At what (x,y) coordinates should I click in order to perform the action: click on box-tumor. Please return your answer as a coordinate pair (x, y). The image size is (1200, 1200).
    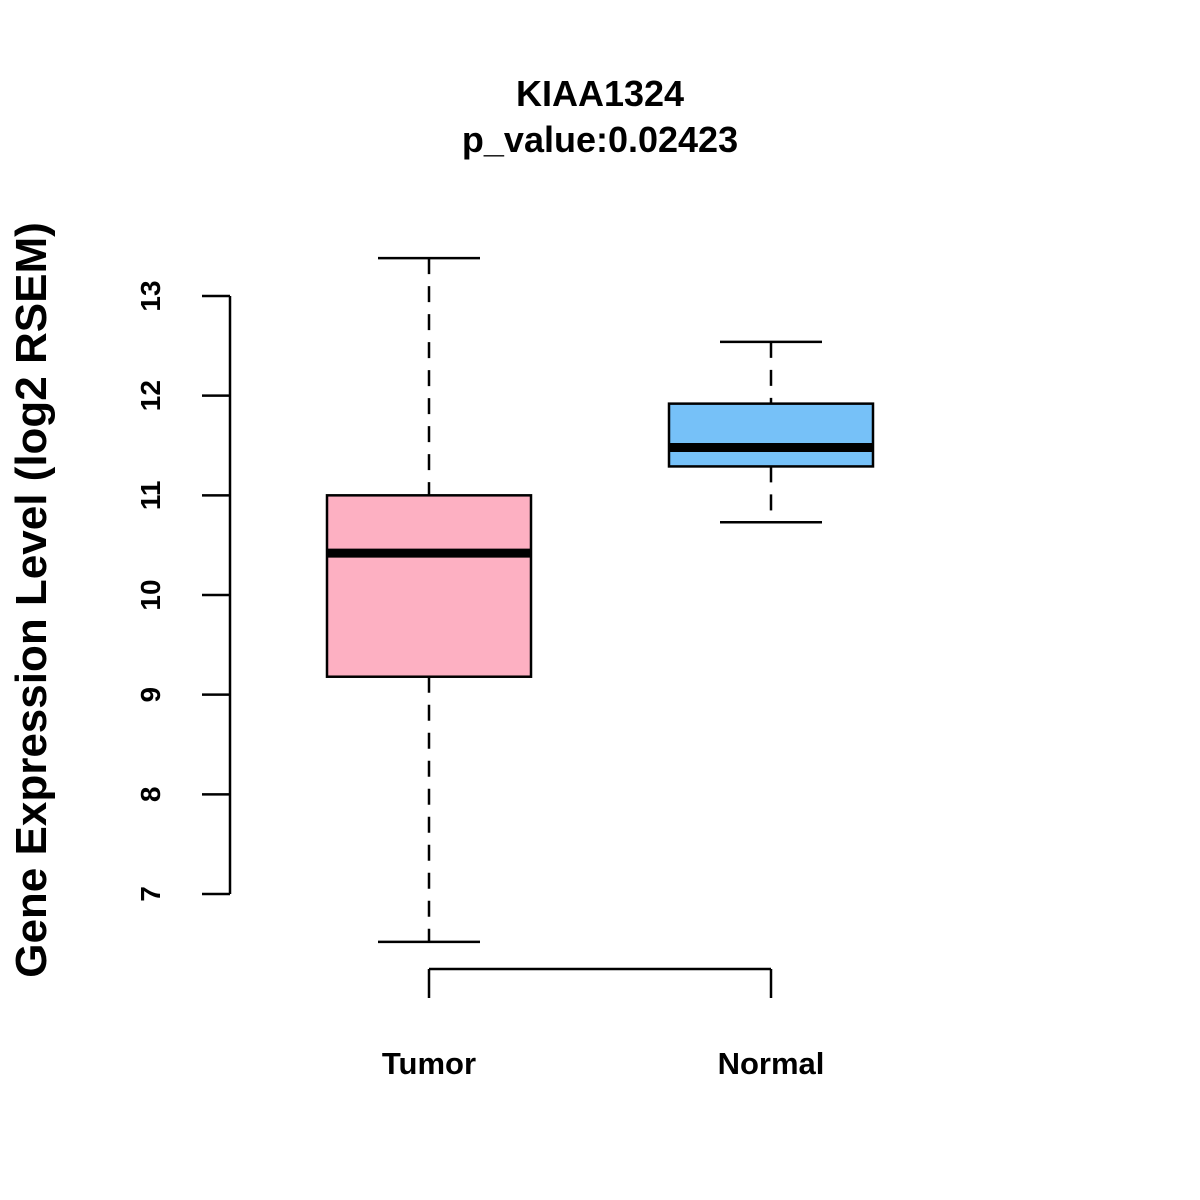
    Looking at the image, I should click on (429, 600).